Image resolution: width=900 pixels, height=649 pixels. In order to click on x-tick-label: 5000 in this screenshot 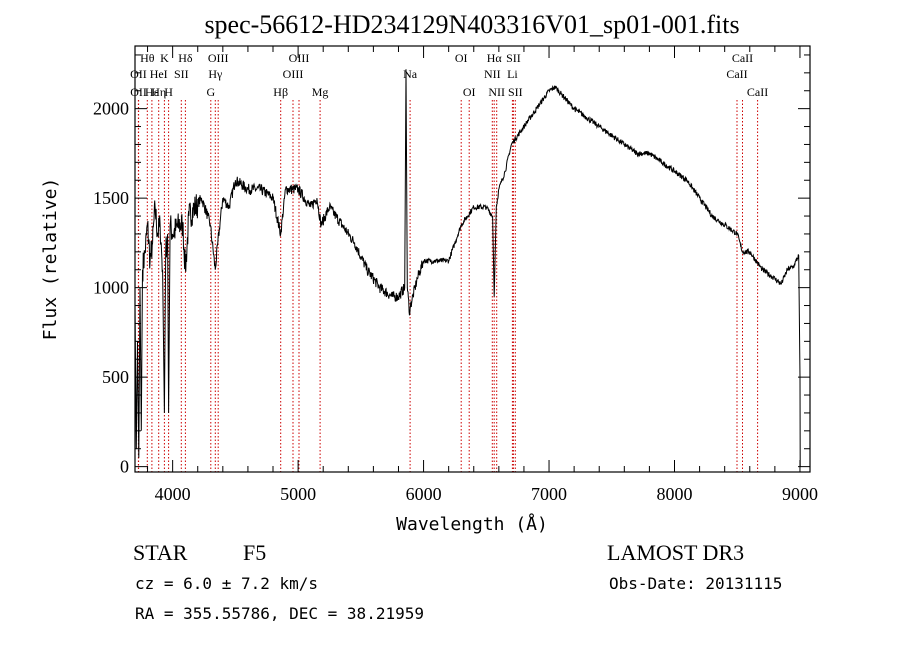, I will do `click(298, 494)`.